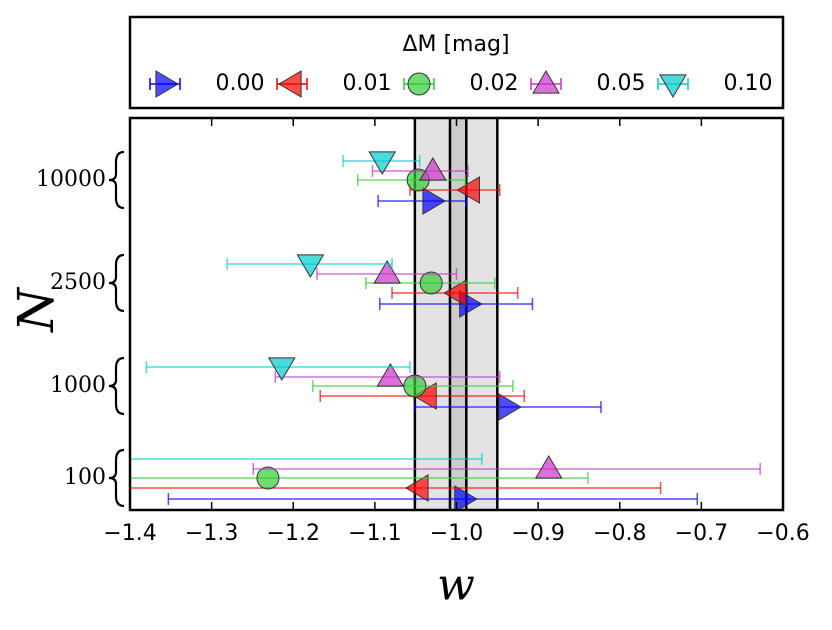 The width and height of the screenshot is (832, 630). What do you see at coordinates (85, 477) in the screenshot?
I see `y-tick-label: 100` at bounding box center [85, 477].